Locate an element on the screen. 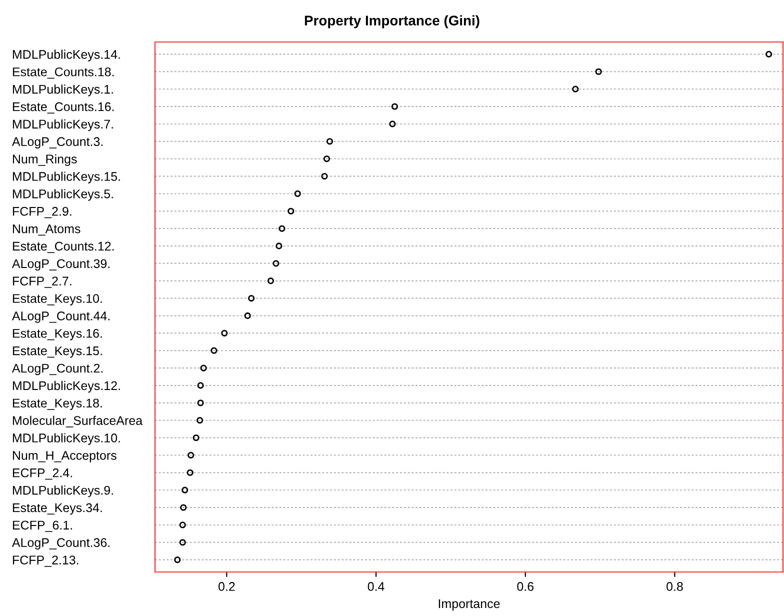  chart-title: Property Importance (Gini) is located at coordinates (392, 21).